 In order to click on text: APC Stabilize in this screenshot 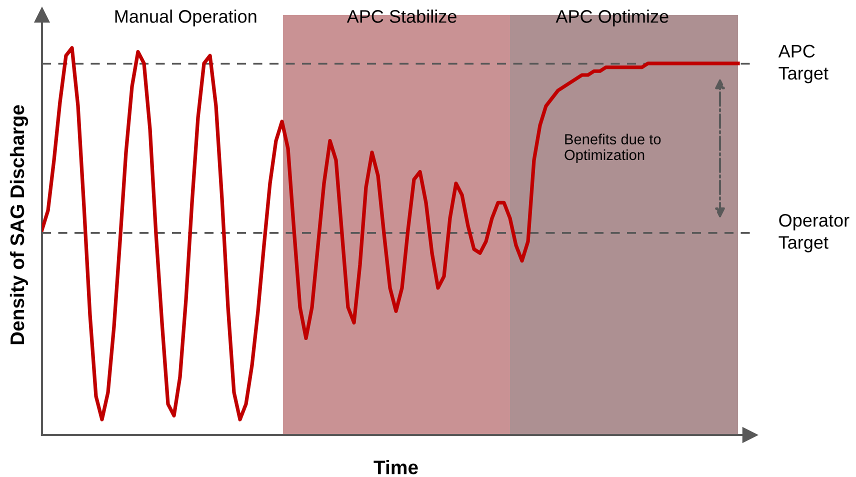, I will do `click(401, 16)`.